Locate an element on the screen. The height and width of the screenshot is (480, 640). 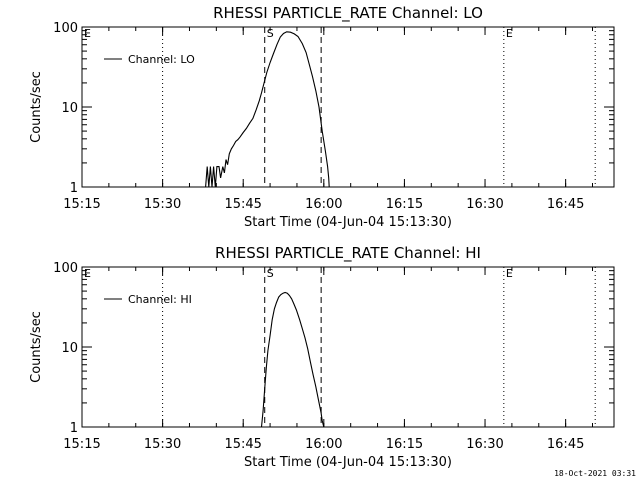
panel-hi-ytick-label: 100 is located at coordinates (65, 268).